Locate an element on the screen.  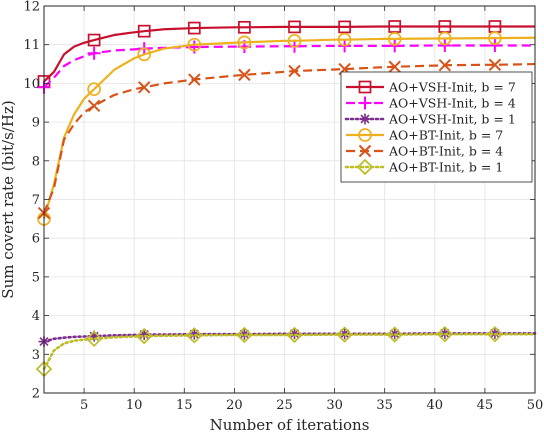
legend-entry: AO+VSH-Init, b = 4 is located at coordinates (431, 103).